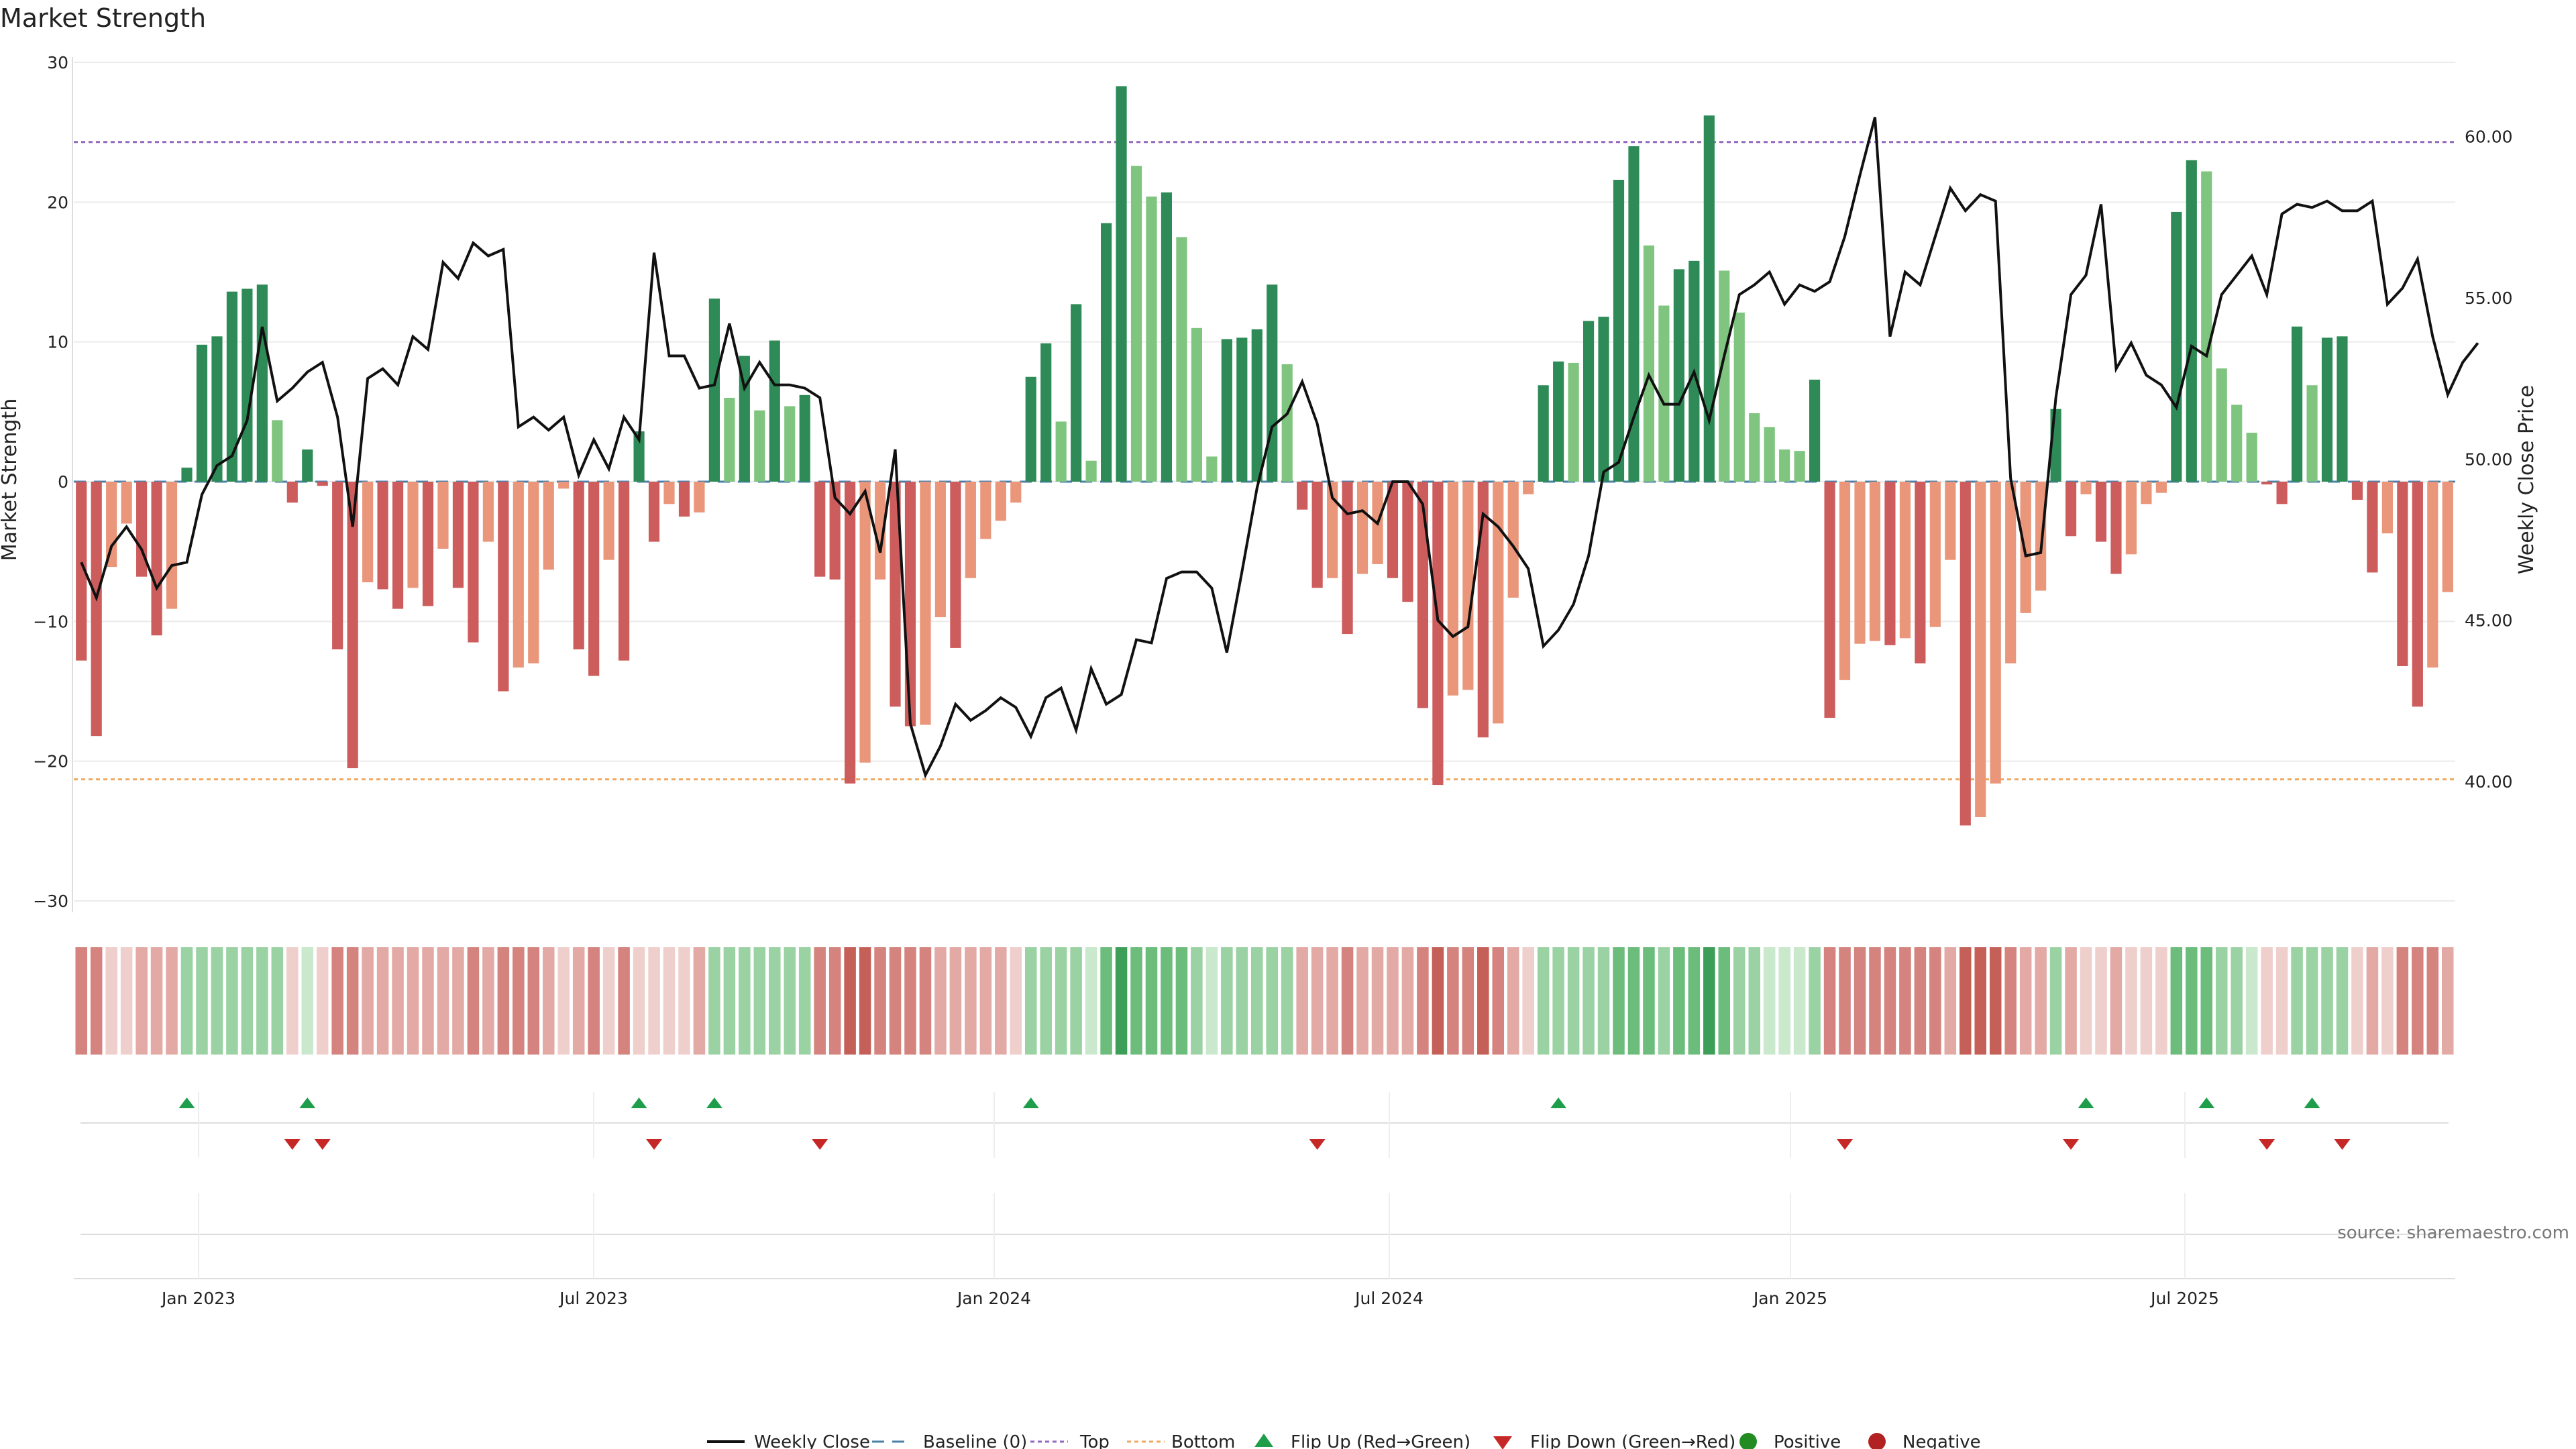 This screenshot has height=1449, width=2576. What do you see at coordinates (593, 1298) in the screenshot?
I see `x-tick-label: Jul 2023` at bounding box center [593, 1298].